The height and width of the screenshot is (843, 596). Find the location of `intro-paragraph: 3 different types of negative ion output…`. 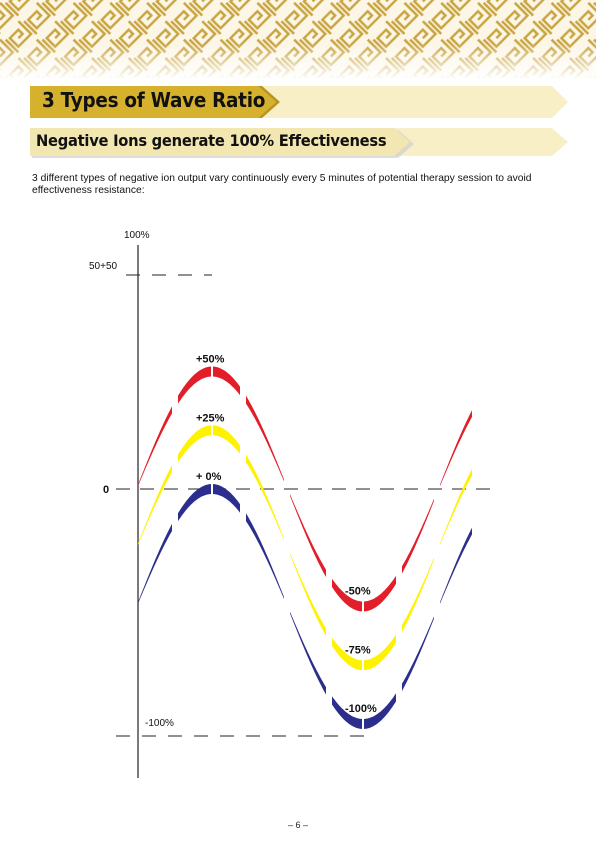

intro-paragraph: 3 different types of negative ion output… is located at coordinates (282, 184).